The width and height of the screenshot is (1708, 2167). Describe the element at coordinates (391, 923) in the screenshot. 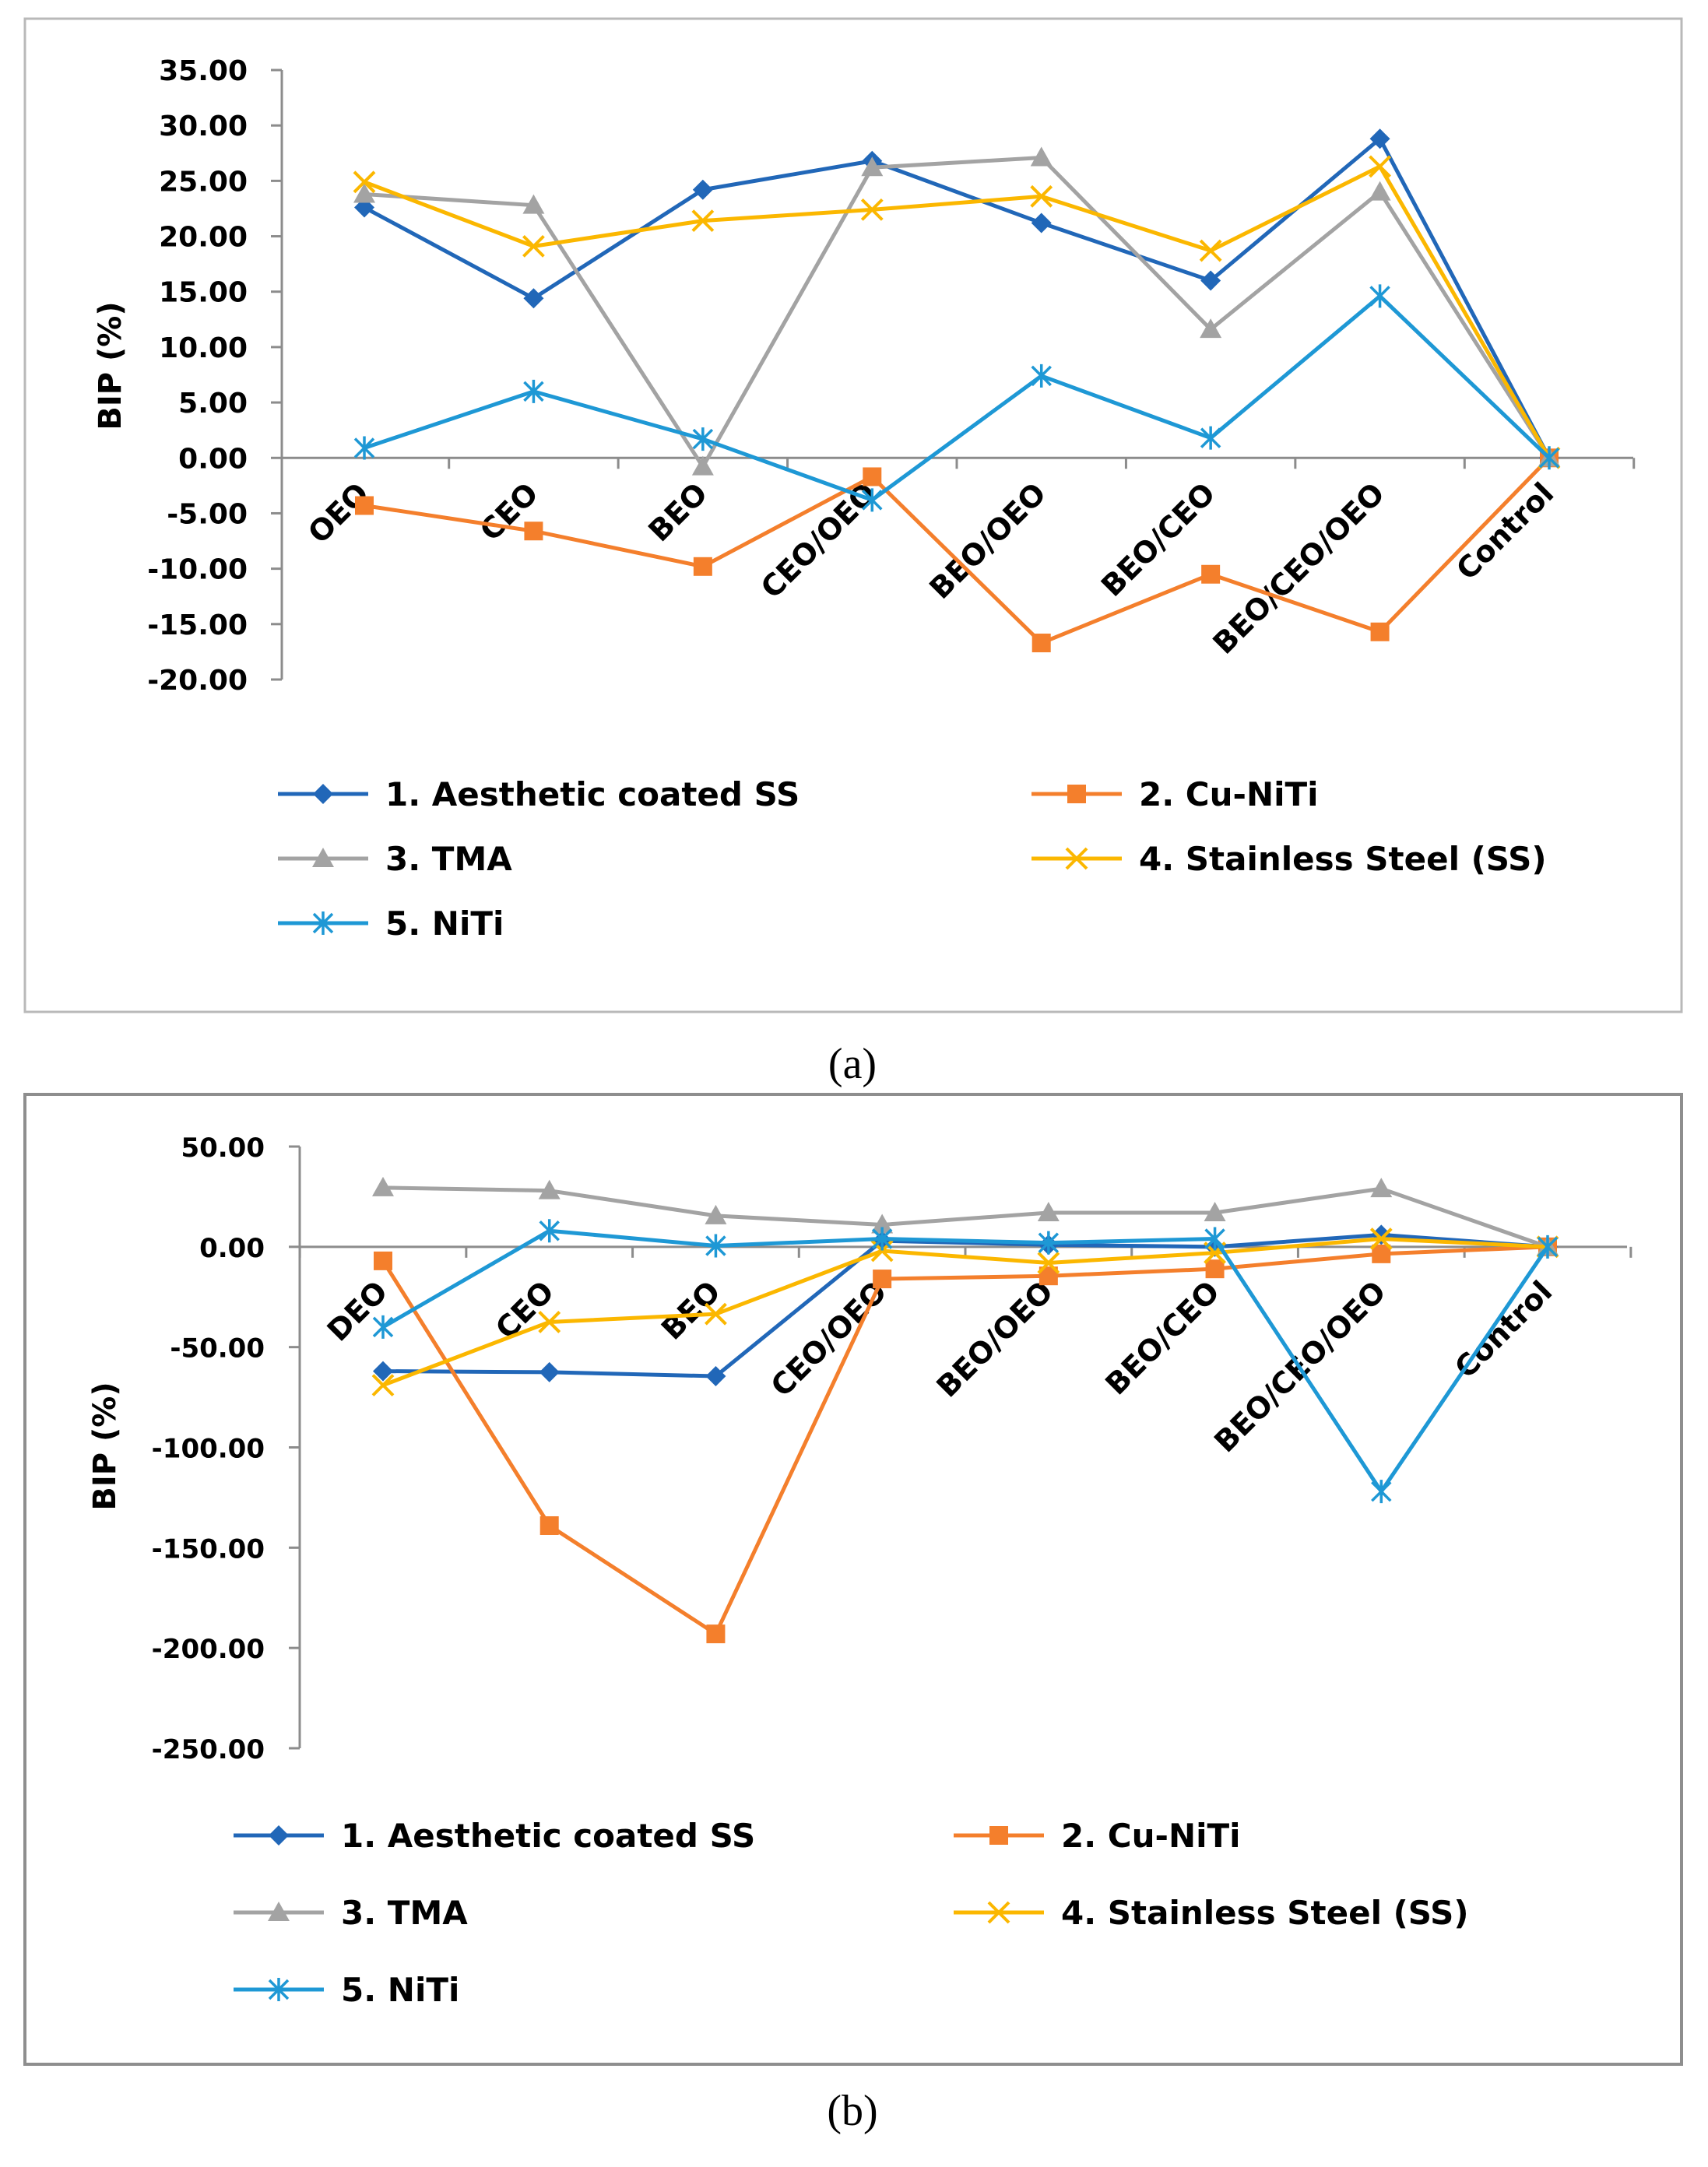

I see `legend-item: 5. NiTi` at that location.